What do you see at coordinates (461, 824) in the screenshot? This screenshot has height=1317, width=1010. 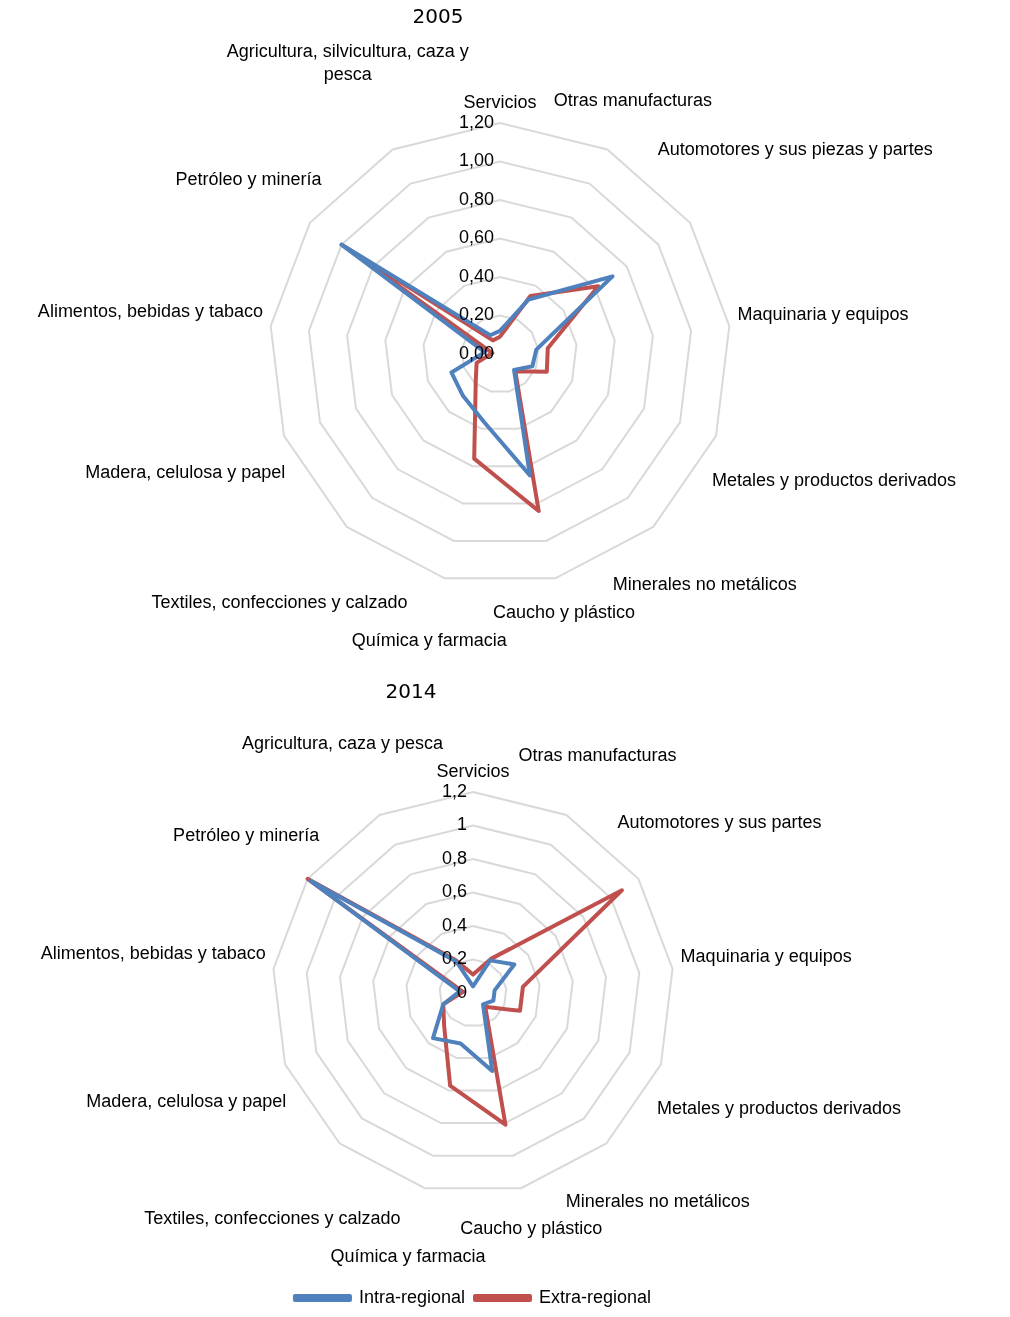 I see `y-tick-label: 1` at bounding box center [461, 824].